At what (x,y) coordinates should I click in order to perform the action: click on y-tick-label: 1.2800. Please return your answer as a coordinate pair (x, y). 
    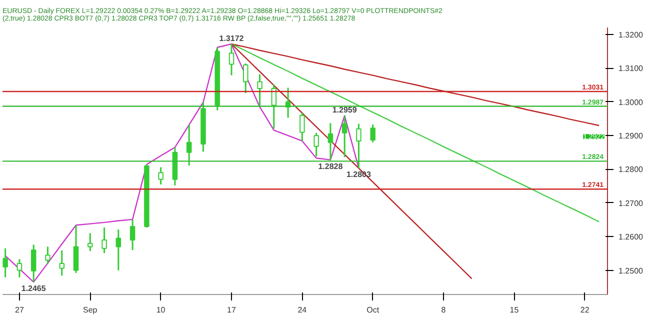
    Looking at the image, I should click on (631, 169).